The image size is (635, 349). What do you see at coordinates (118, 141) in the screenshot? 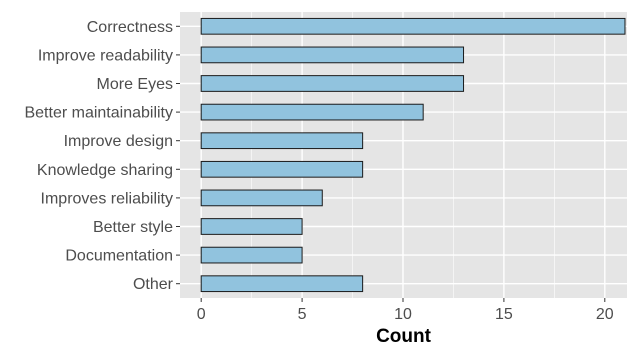
I see `category-label: Improve design` at bounding box center [118, 141].